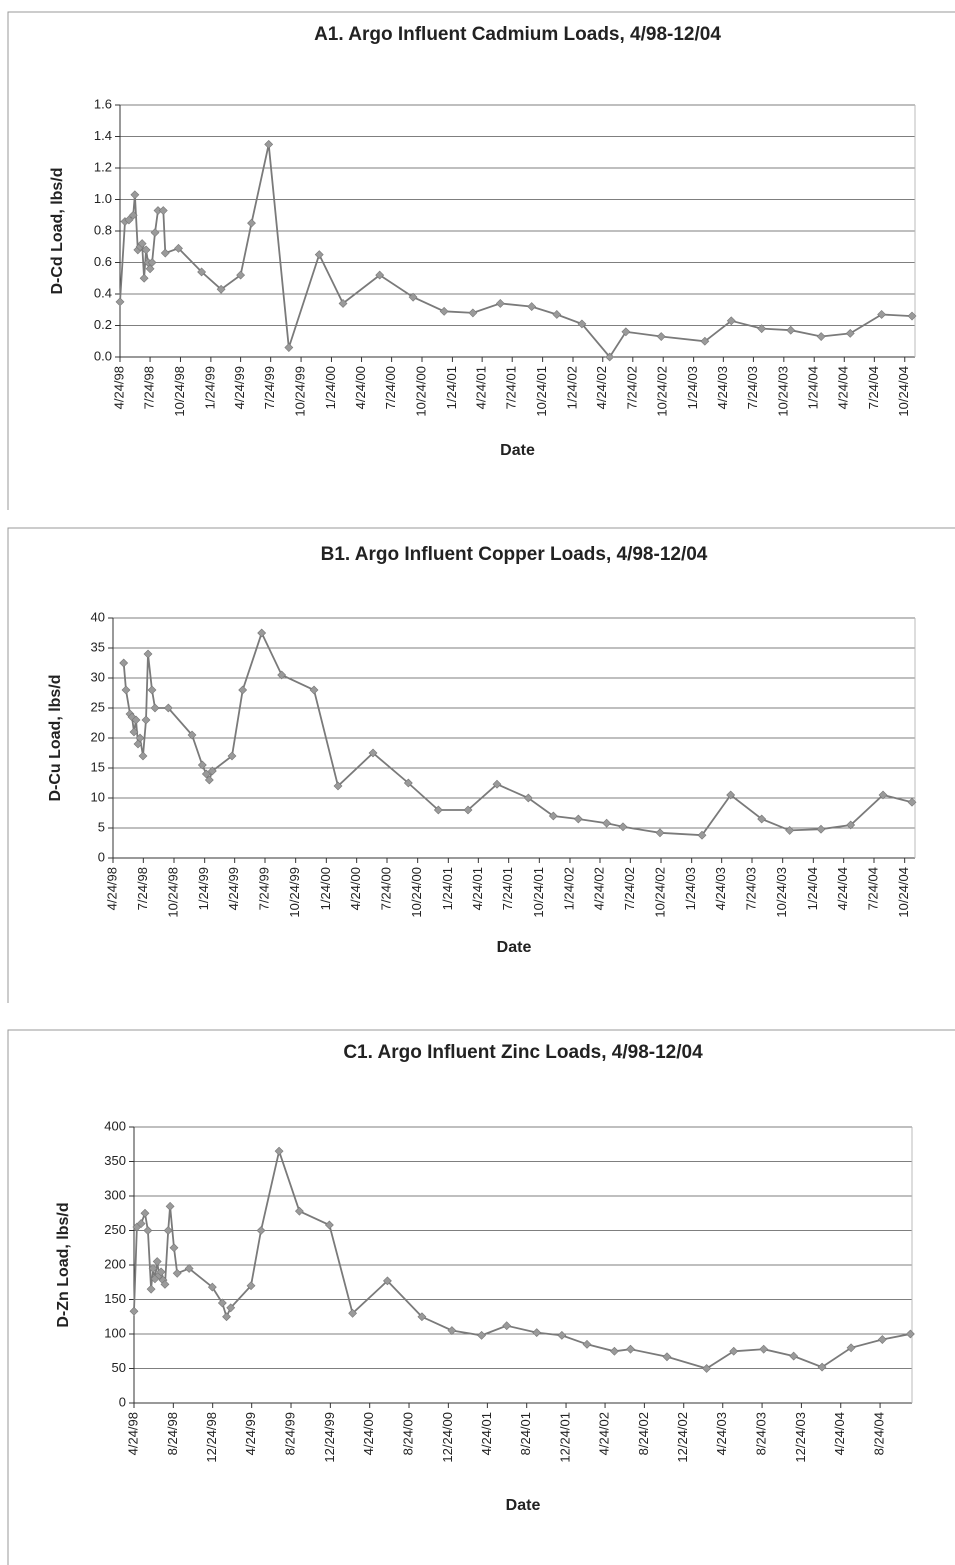 The width and height of the screenshot is (955, 1565). Describe the element at coordinates (103, 229) in the screenshot. I see `y-tick-label: 0.8` at that location.